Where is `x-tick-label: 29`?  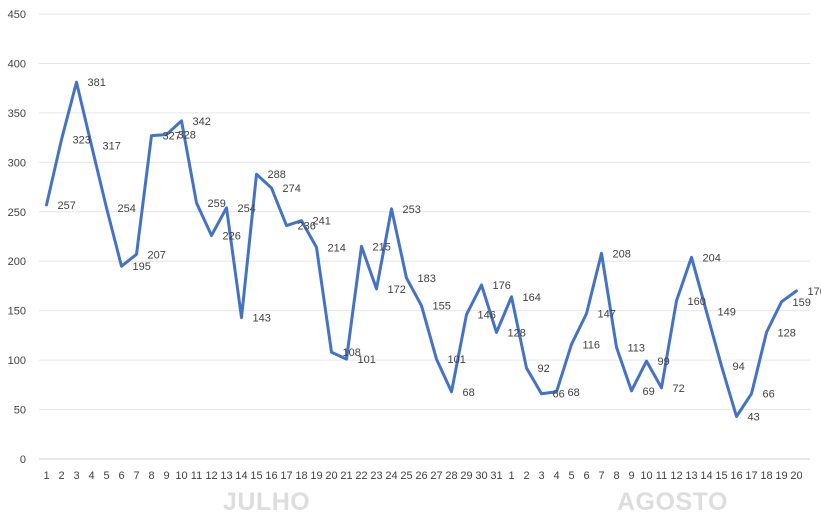 x-tick-label: 29 is located at coordinates (466, 476).